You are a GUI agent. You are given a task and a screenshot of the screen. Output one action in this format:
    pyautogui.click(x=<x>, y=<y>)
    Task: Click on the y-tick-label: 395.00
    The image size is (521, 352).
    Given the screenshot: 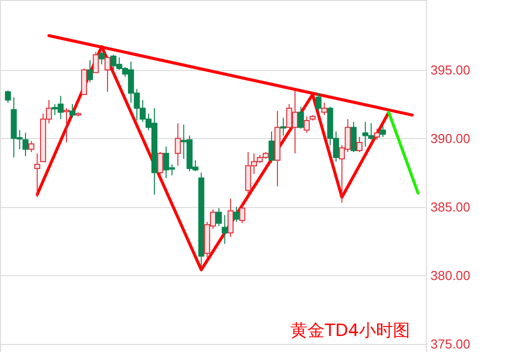 What is the action you would take?
    pyautogui.click(x=450, y=70)
    